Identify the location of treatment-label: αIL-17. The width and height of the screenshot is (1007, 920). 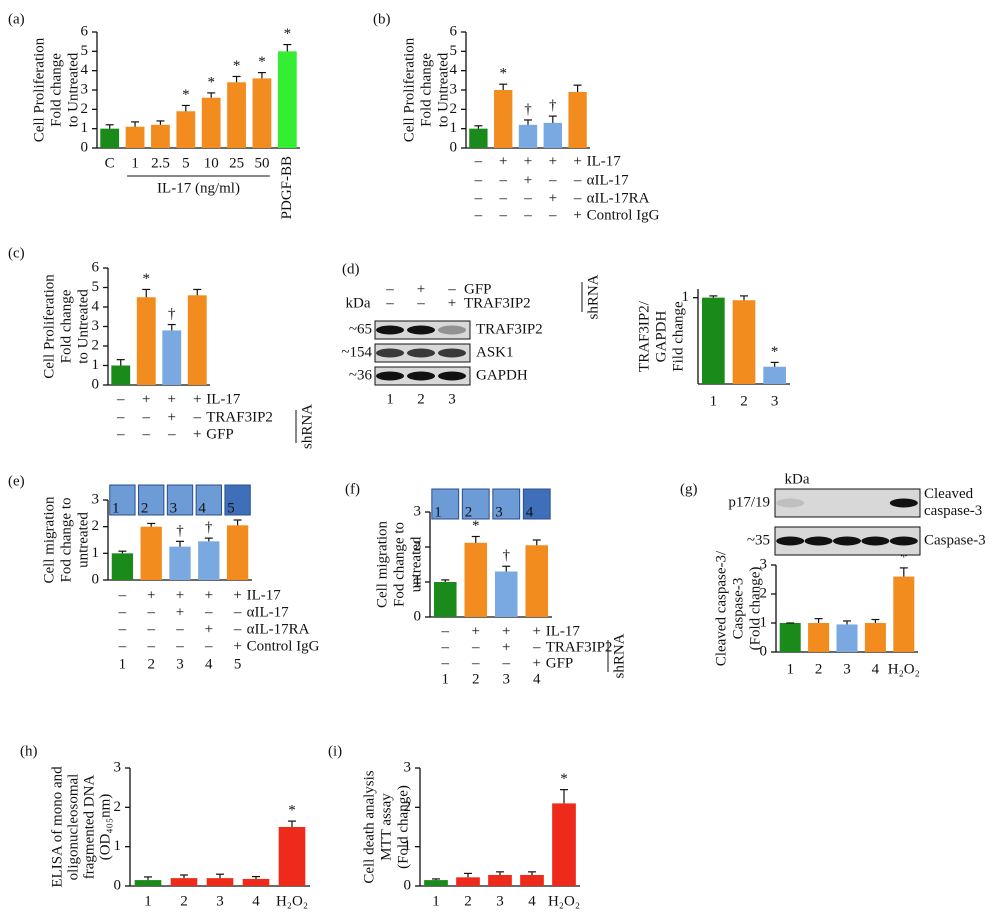
(268, 612).